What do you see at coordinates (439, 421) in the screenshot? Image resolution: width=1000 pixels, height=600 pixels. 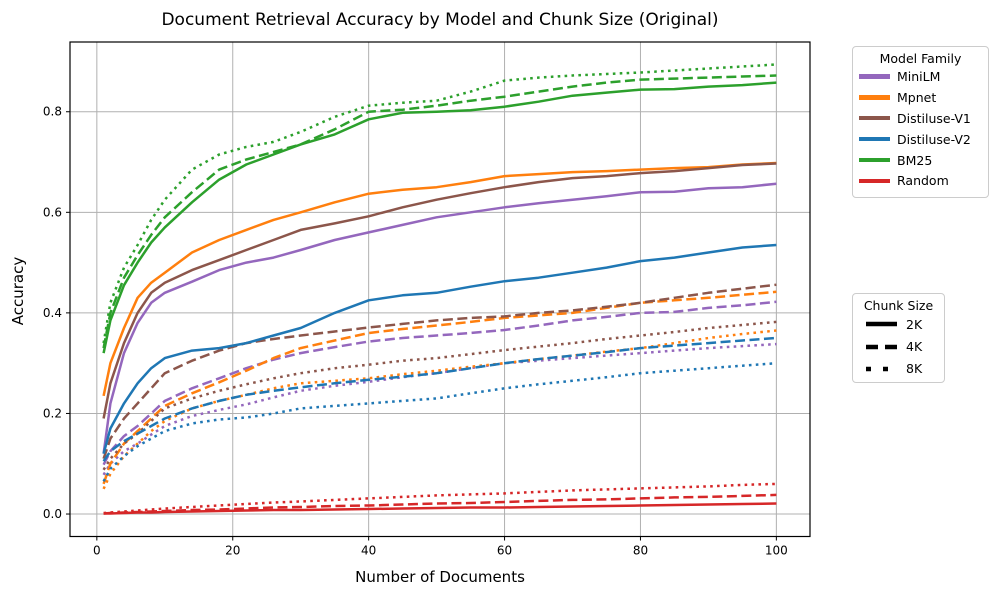 I see `series-distiluse-v2-8k` at bounding box center [439, 421].